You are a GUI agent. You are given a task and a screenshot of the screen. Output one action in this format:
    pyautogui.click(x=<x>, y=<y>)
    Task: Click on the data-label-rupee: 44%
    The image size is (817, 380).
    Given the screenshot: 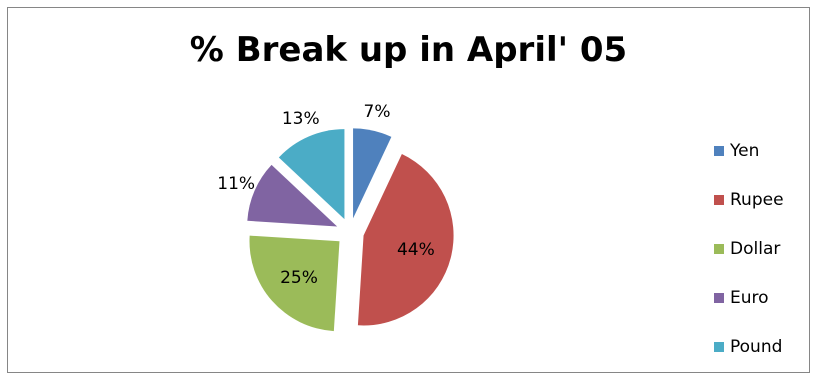 What is the action you would take?
    pyautogui.click(x=416, y=250)
    